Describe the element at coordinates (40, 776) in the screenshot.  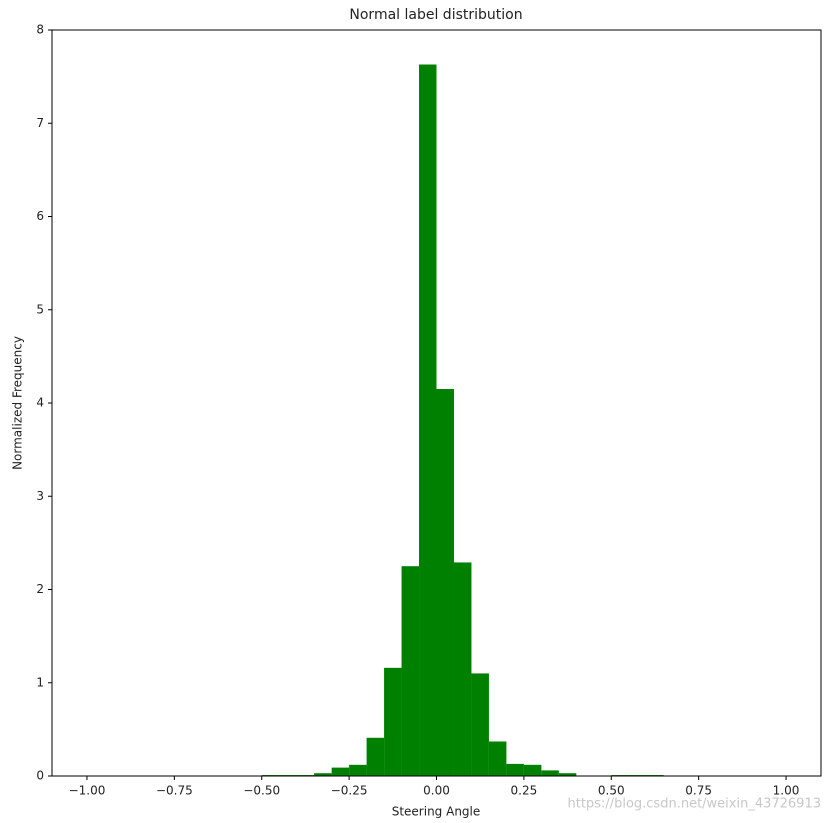
I see `y-tick-label: 0` at that location.